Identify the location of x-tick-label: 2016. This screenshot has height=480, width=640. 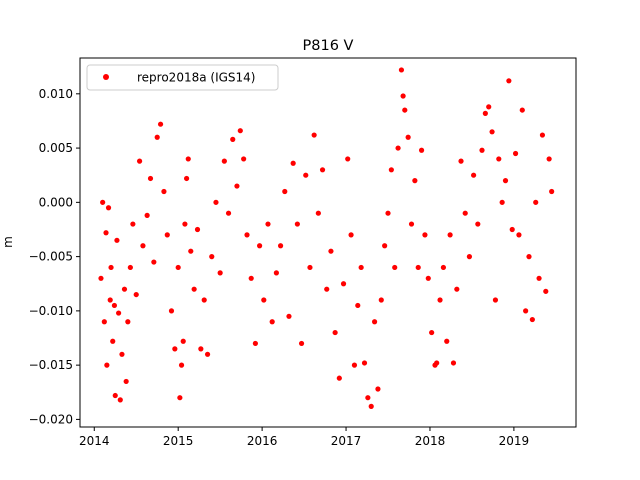
(262, 441).